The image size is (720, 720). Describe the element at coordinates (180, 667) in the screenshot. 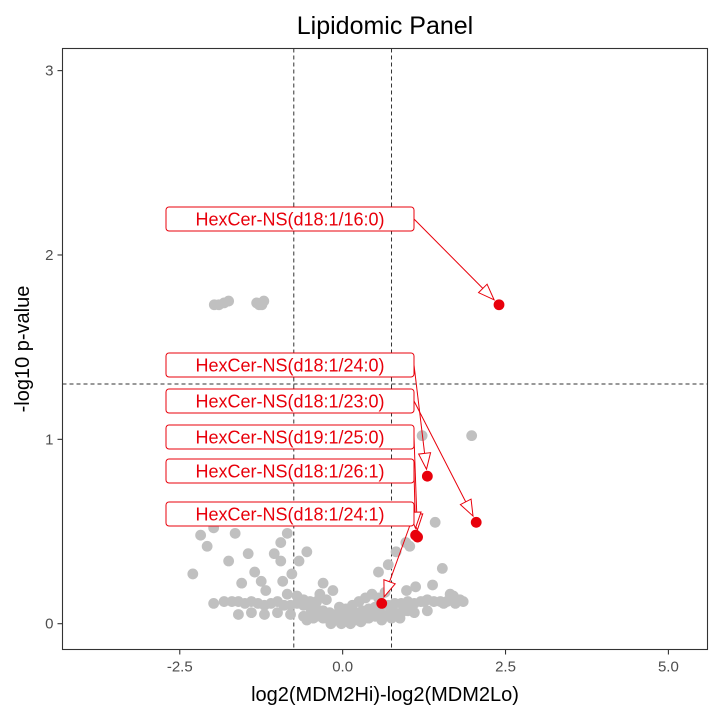

I see `x-tick-label: -2.5` at that location.